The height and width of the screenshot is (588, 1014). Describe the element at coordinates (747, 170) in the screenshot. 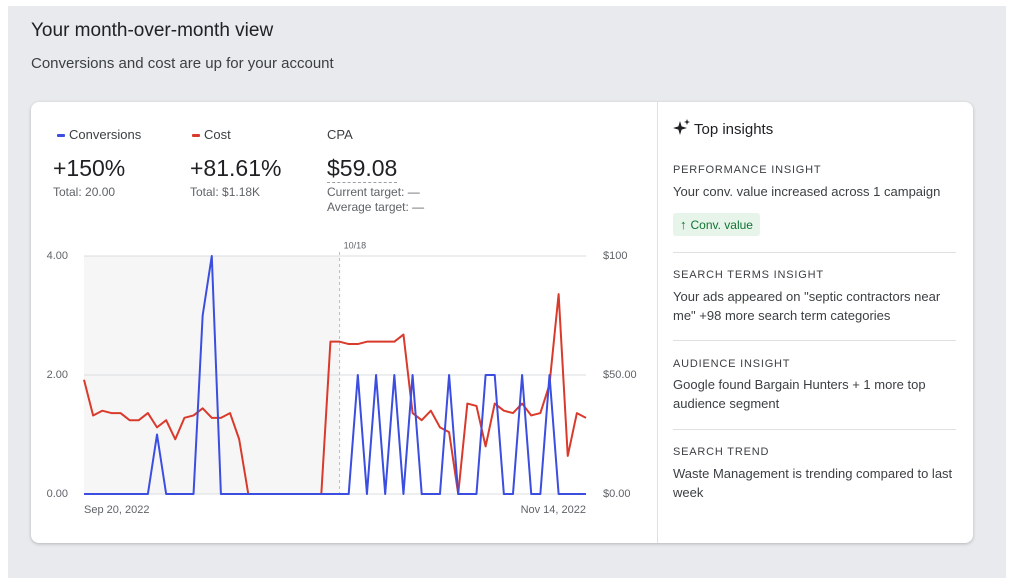

I see `insight-label: PERFORMANCE INSIGHT` at that location.